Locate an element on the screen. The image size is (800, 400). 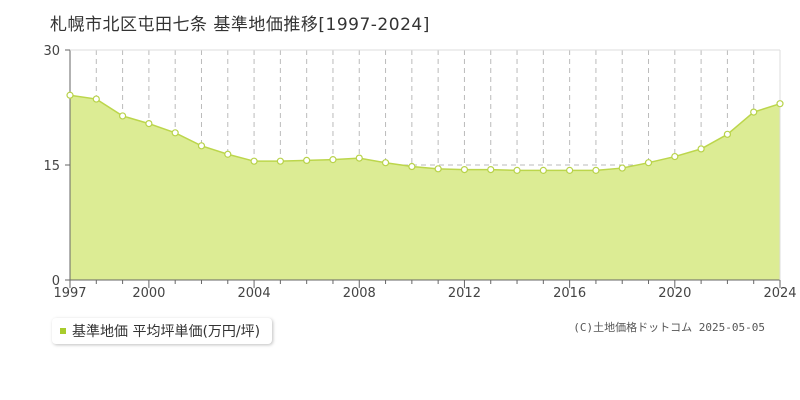
x-tick-label: 2020 is located at coordinates (674, 293).